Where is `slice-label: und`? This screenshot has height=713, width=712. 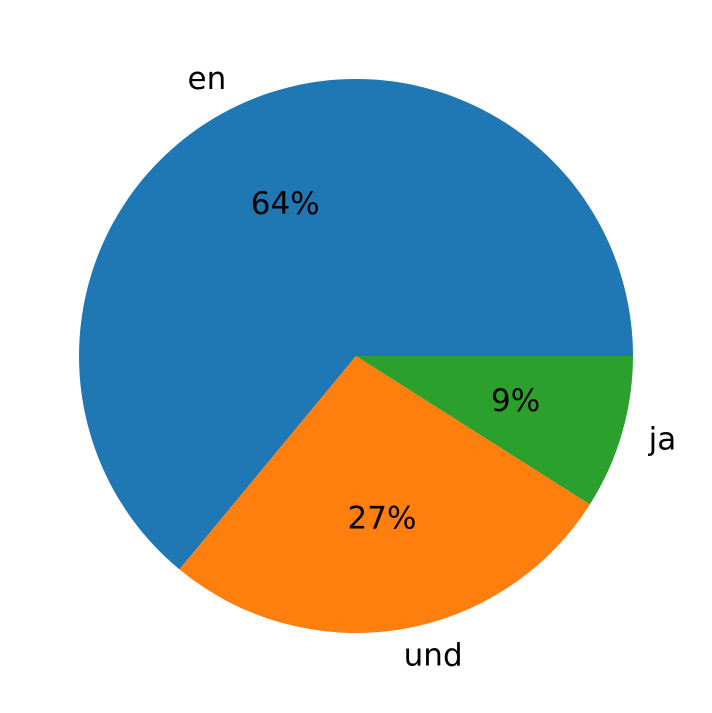 slice-label: und is located at coordinates (433, 655).